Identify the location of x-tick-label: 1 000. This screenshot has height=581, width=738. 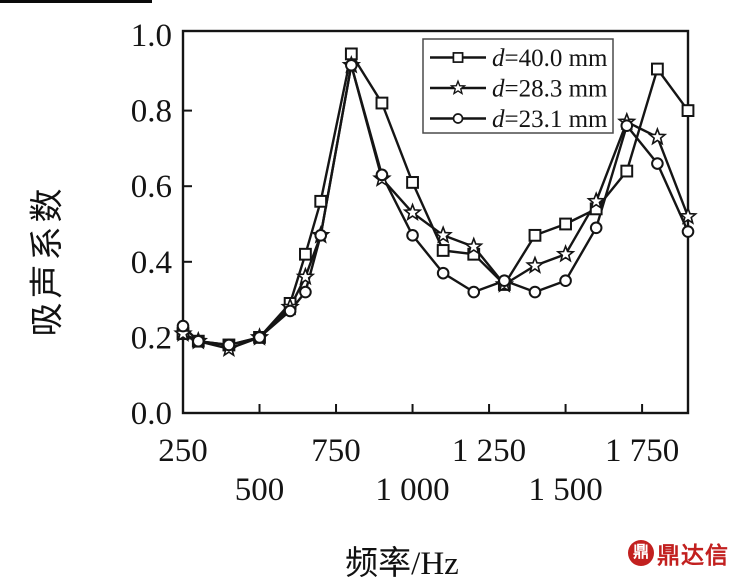
(412, 490).